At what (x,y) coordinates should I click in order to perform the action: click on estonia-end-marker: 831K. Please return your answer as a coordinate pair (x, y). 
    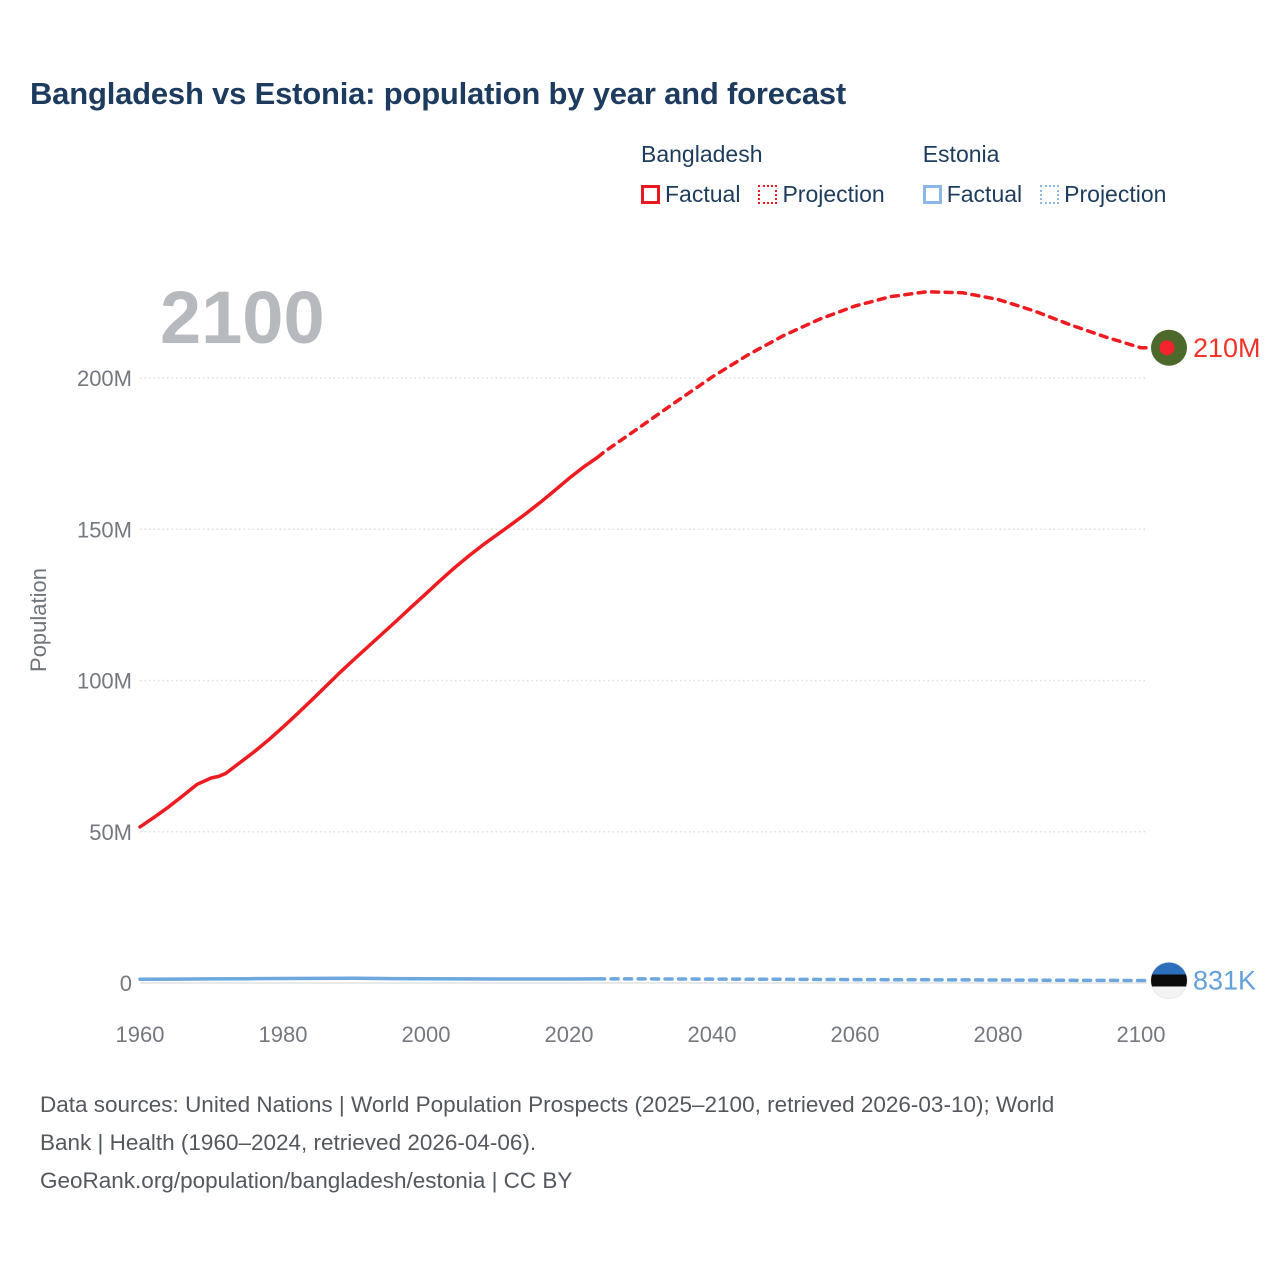
    Looking at the image, I should click on (1203, 980).